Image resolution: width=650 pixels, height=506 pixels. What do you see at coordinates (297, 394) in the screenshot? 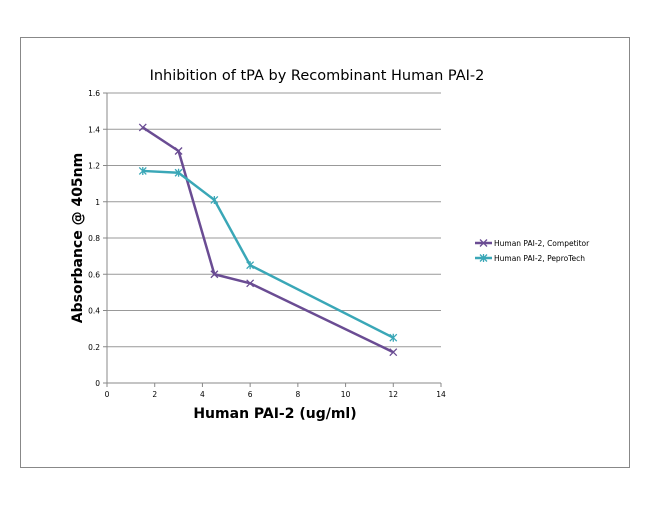
I see `x-tick-label: 8` at bounding box center [297, 394].